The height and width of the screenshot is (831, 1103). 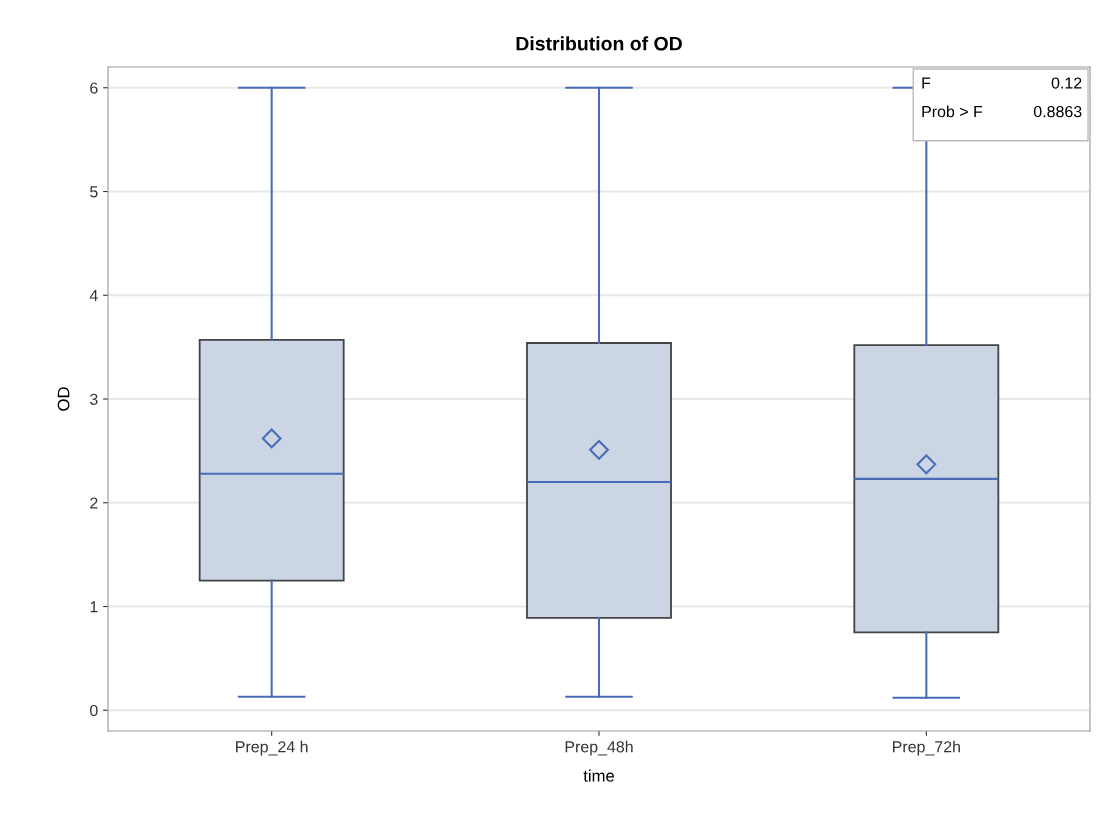 What do you see at coordinates (598, 775) in the screenshot?
I see `x-axis-title: time` at bounding box center [598, 775].